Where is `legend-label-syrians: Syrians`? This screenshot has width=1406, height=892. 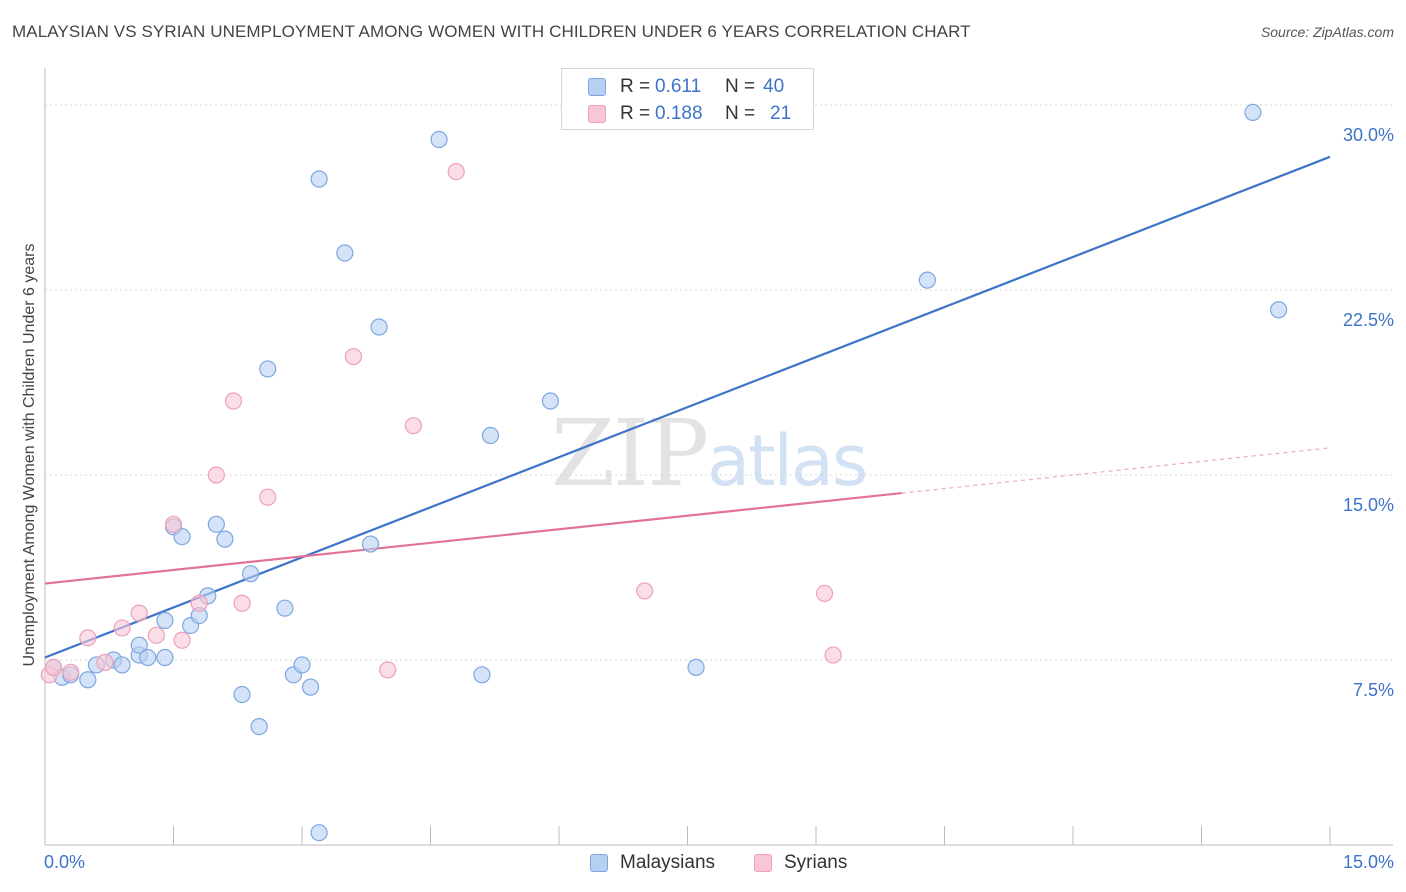 legend-label-syrians: Syrians is located at coordinates (816, 862).